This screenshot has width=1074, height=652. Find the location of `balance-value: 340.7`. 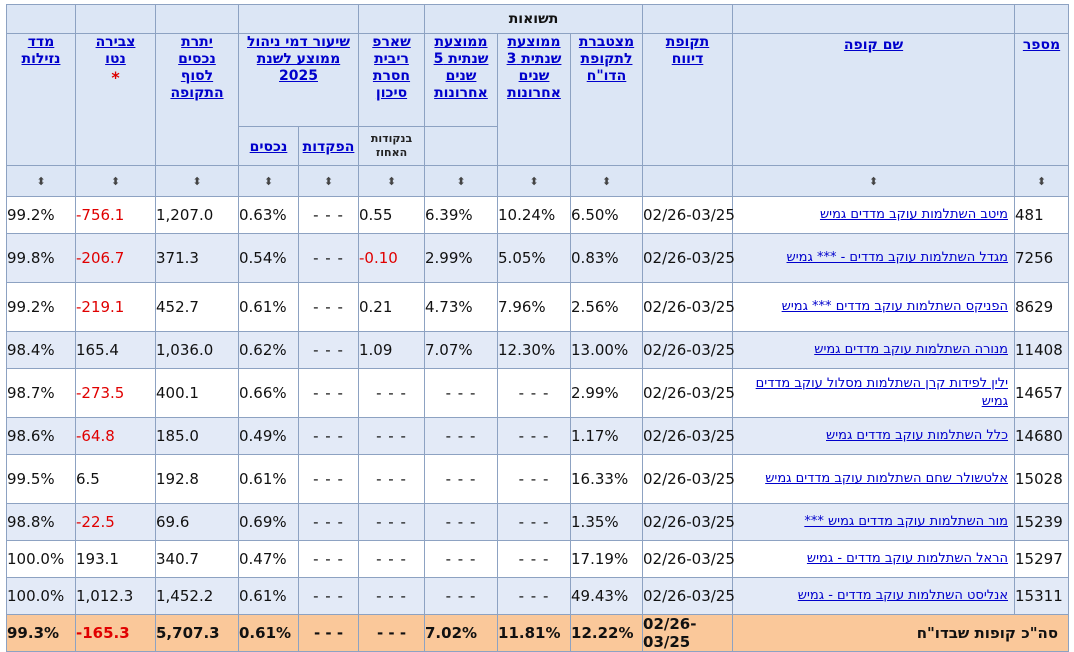

balance-value: 340.7 is located at coordinates (197, 559).